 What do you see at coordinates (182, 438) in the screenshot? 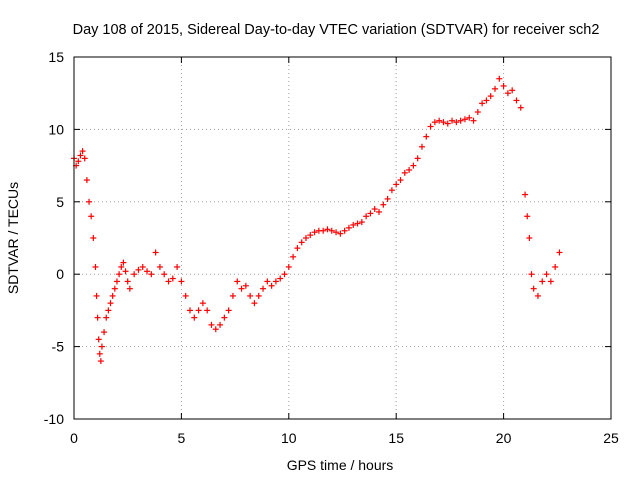
I see `x-tick-label: 5` at bounding box center [182, 438].